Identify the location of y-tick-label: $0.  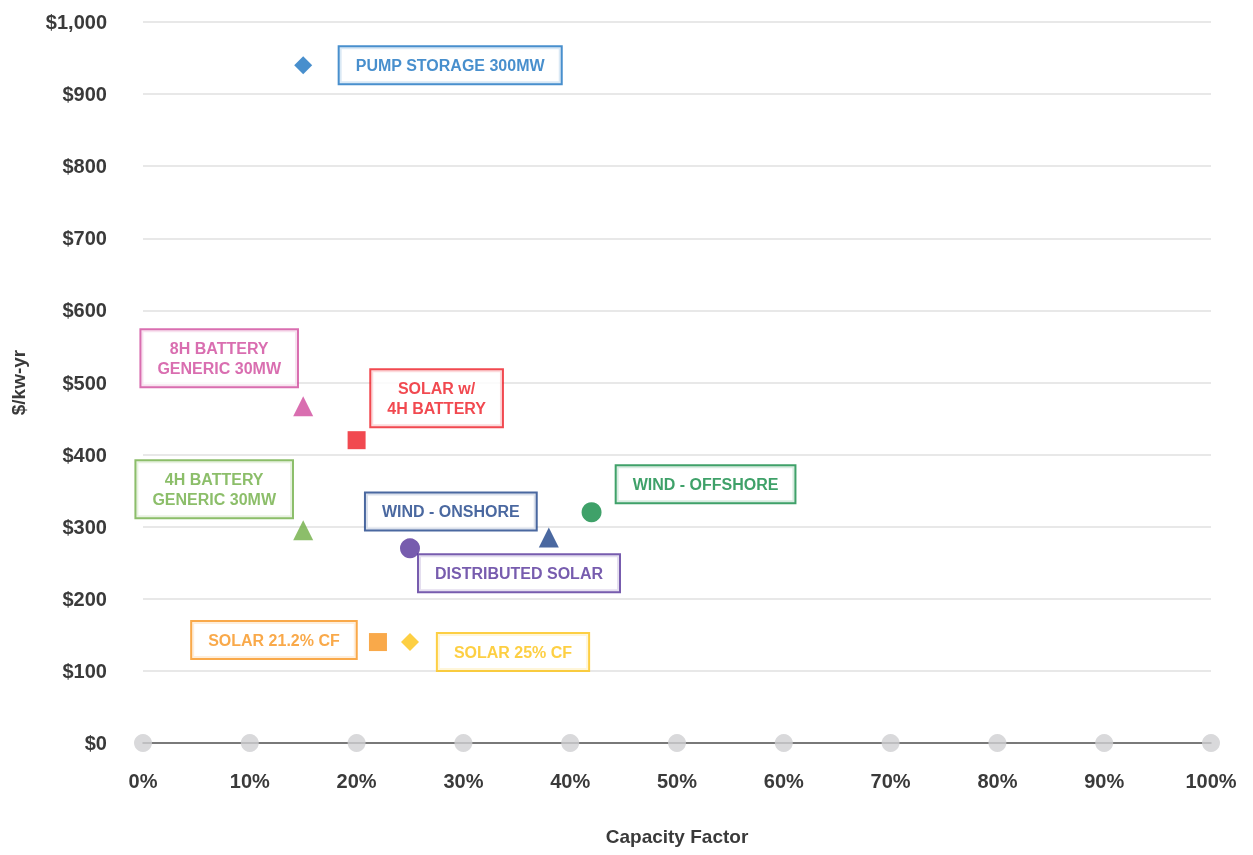
(95, 743).